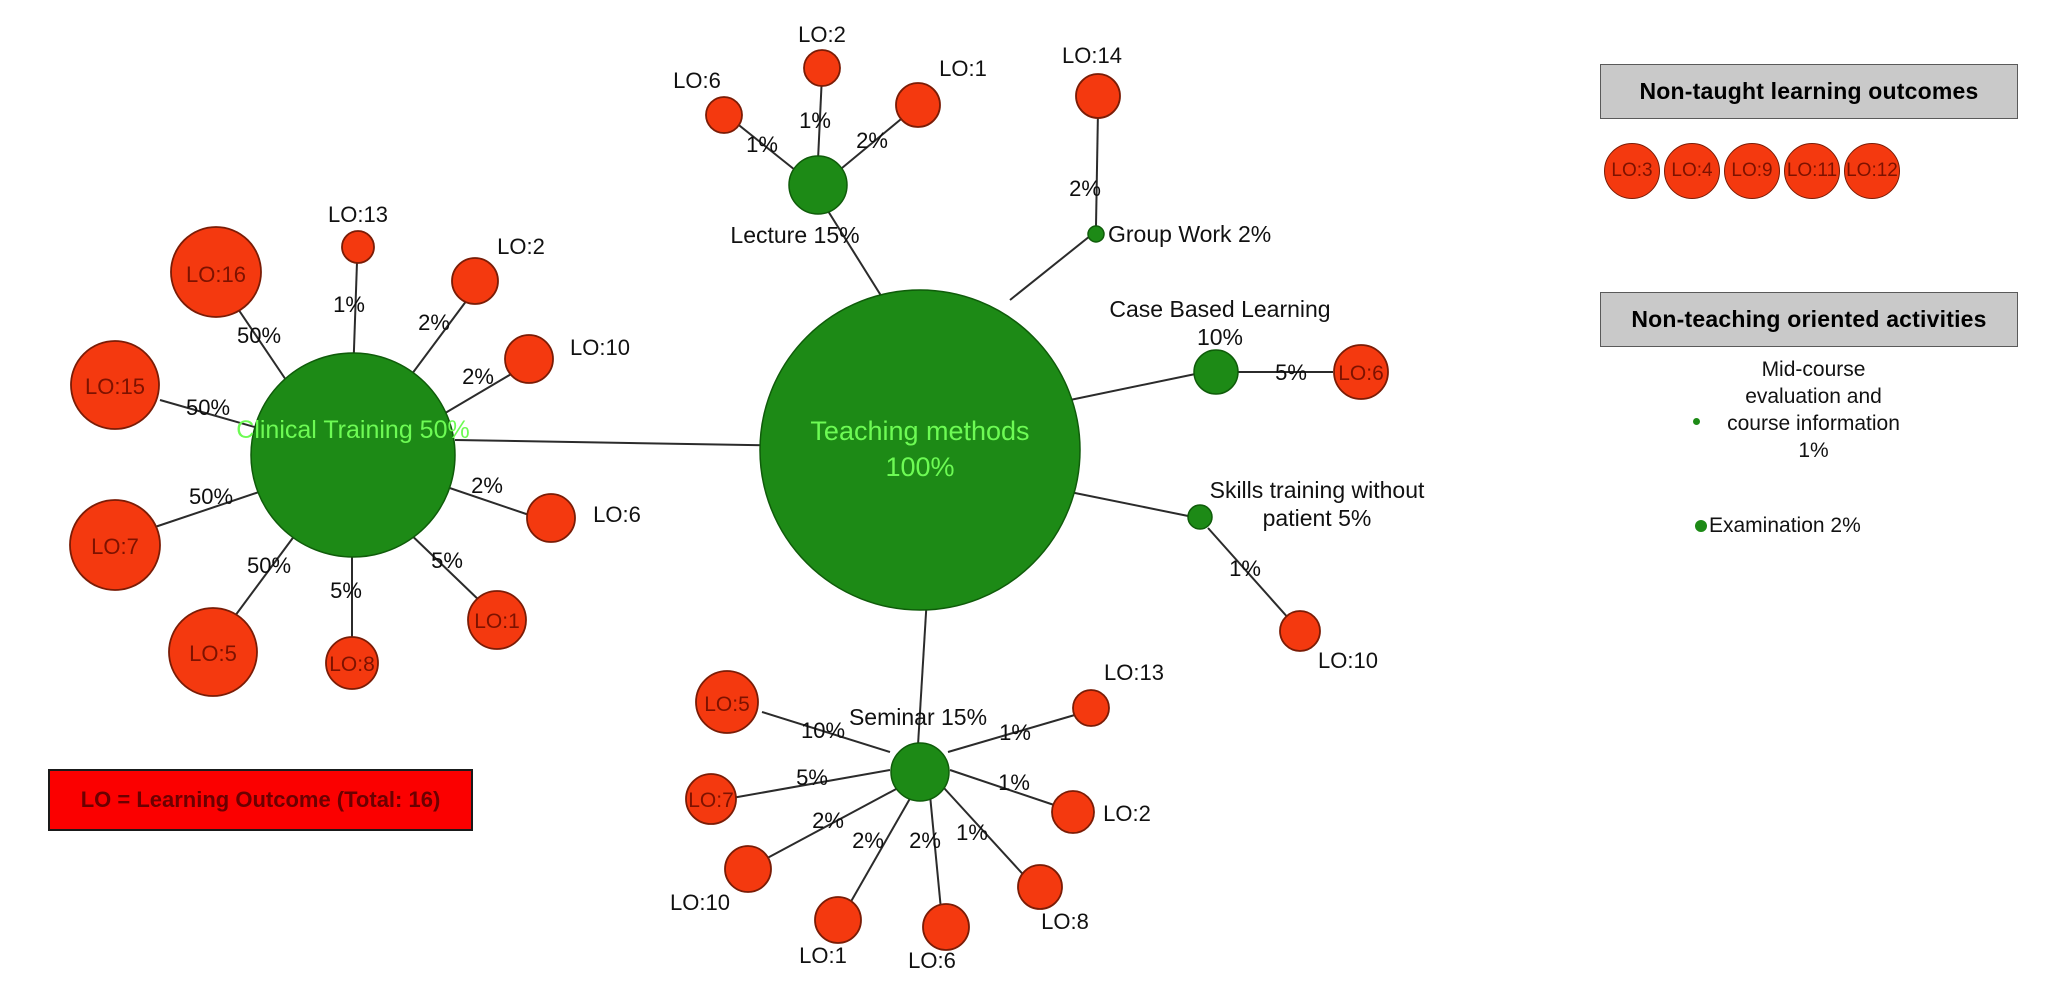 This screenshot has width=2059, height=1001. Describe the element at coordinates (918, 105) in the screenshot. I see `lo-node-lec-lo1` at that location.